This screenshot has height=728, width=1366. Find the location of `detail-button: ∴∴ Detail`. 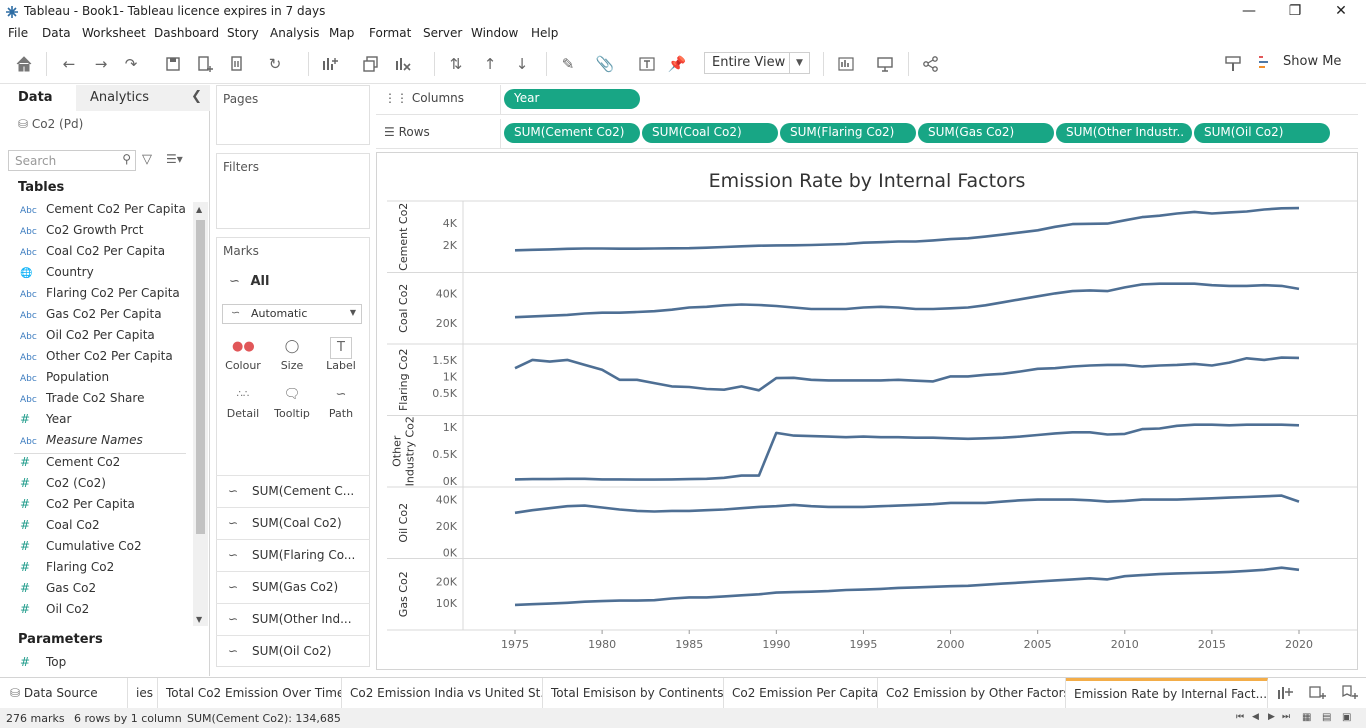

detail-button: ∴∴ Detail is located at coordinates (243, 401).